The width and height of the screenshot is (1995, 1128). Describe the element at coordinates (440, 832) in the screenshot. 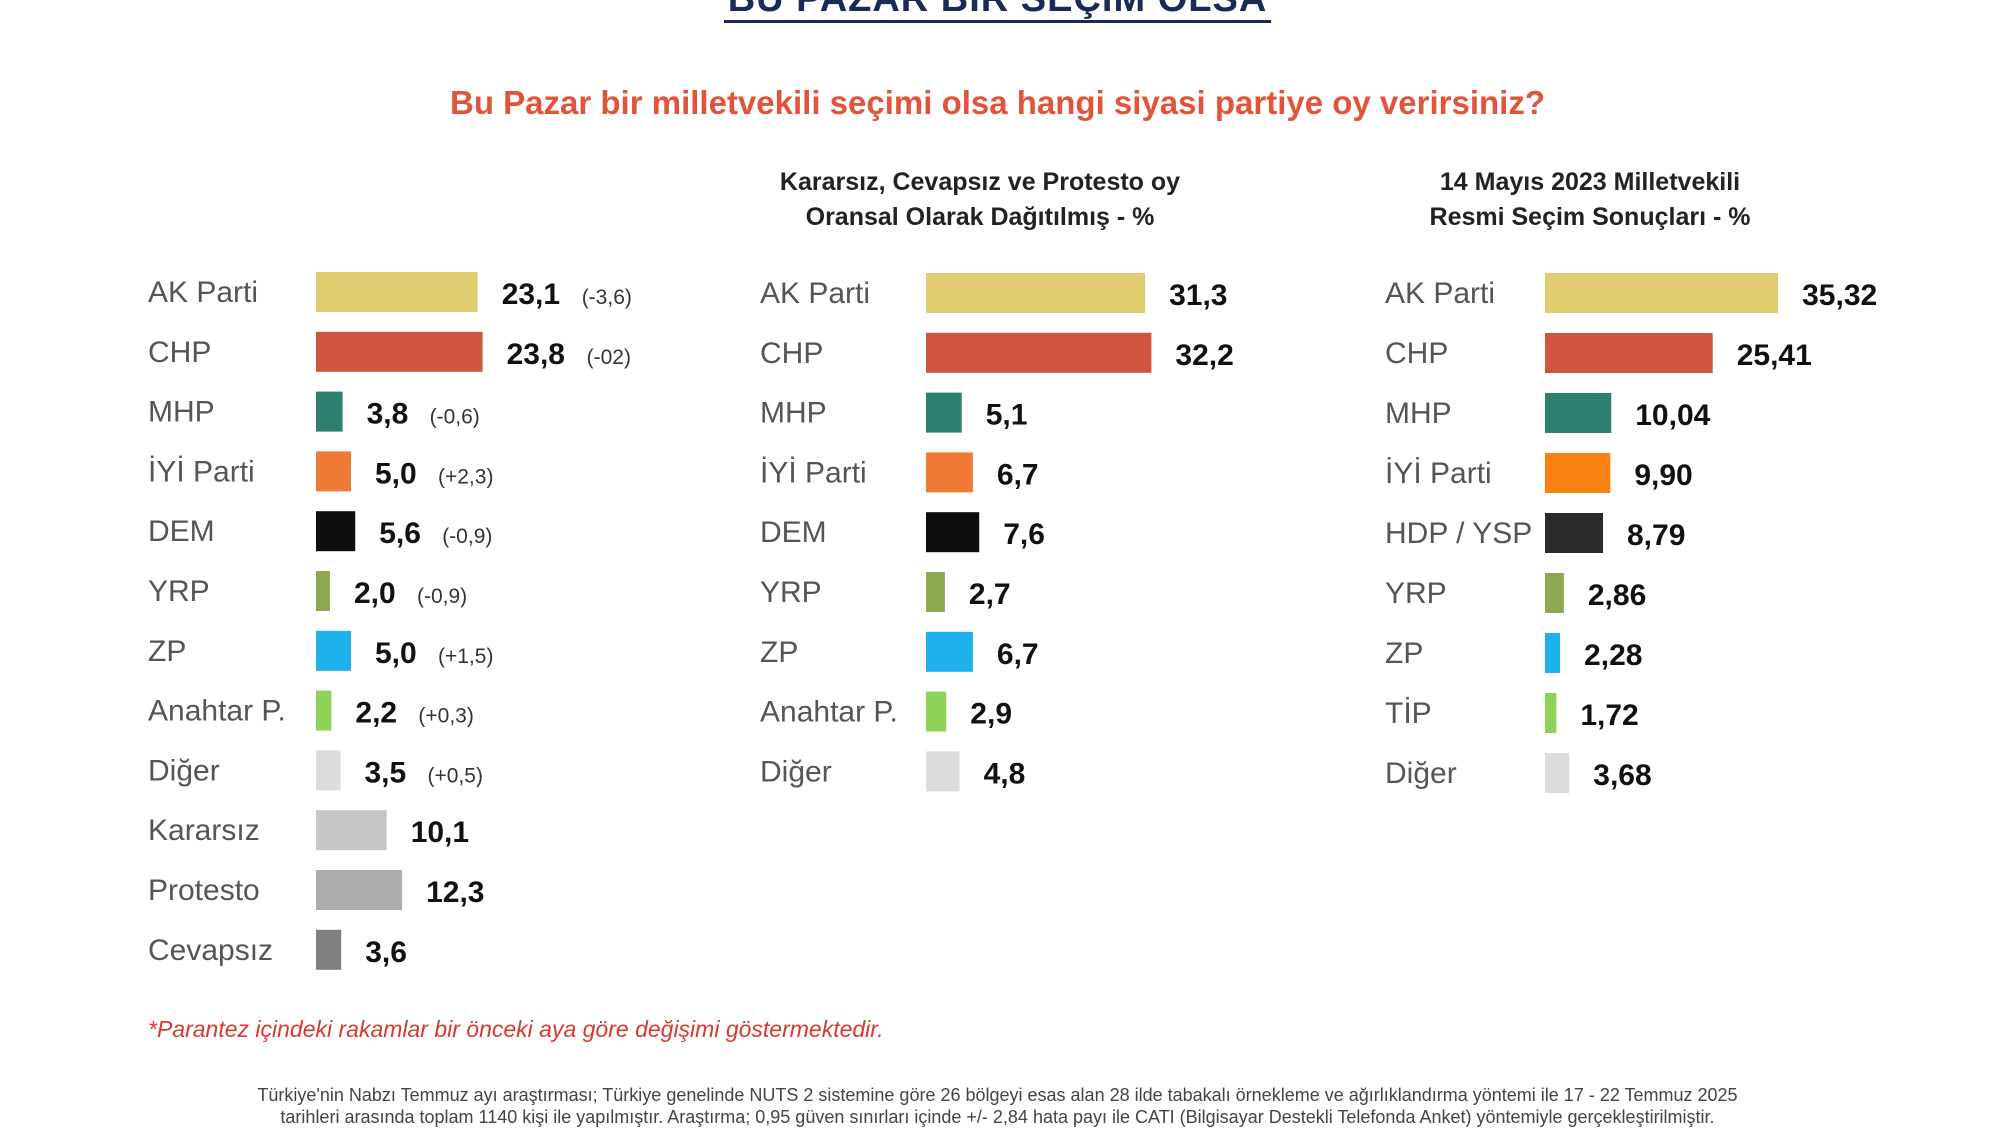

I see `current-value-label: 10,1` at that location.